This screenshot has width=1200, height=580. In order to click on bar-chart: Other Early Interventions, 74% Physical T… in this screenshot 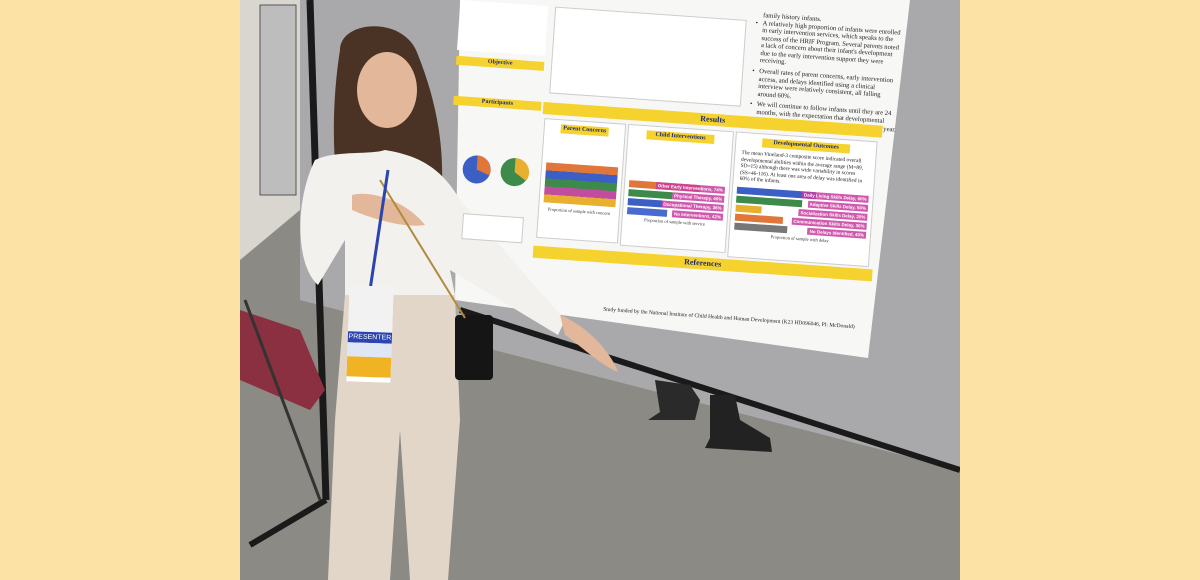, I will do `click(676, 200)`.